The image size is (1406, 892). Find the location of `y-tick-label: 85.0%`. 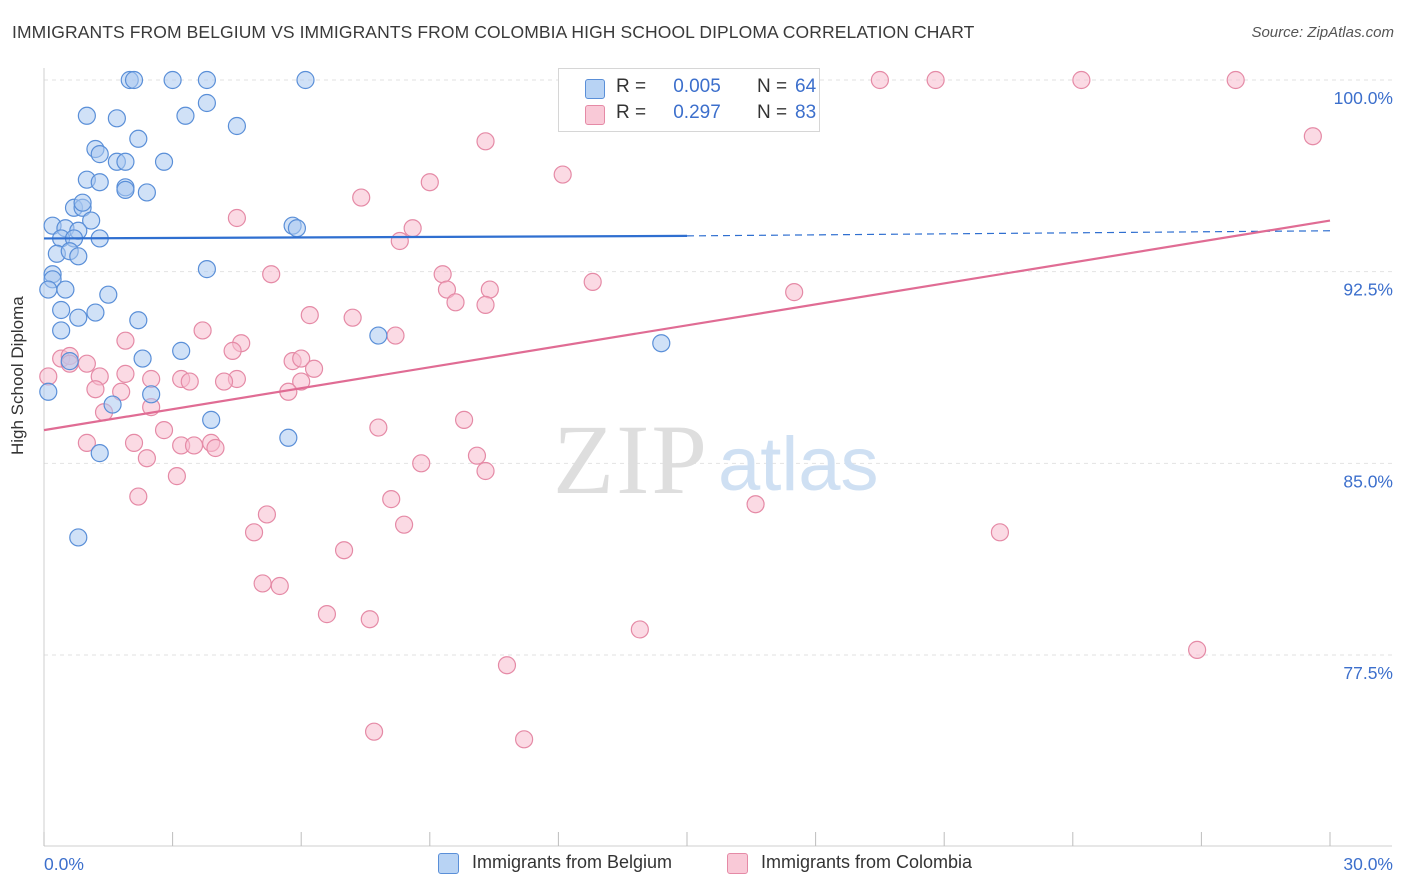

y-tick-label: 85.0% is located at coordinates (1368, 481).